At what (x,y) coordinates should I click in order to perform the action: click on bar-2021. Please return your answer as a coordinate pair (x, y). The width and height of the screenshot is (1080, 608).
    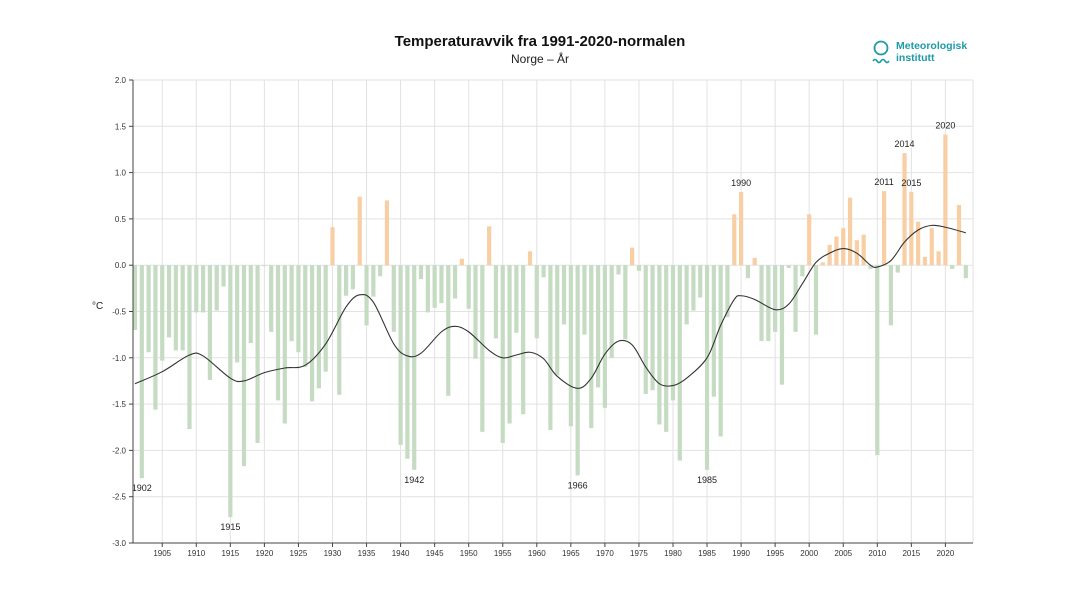
    Looking at the image, I should click on (952, 267).